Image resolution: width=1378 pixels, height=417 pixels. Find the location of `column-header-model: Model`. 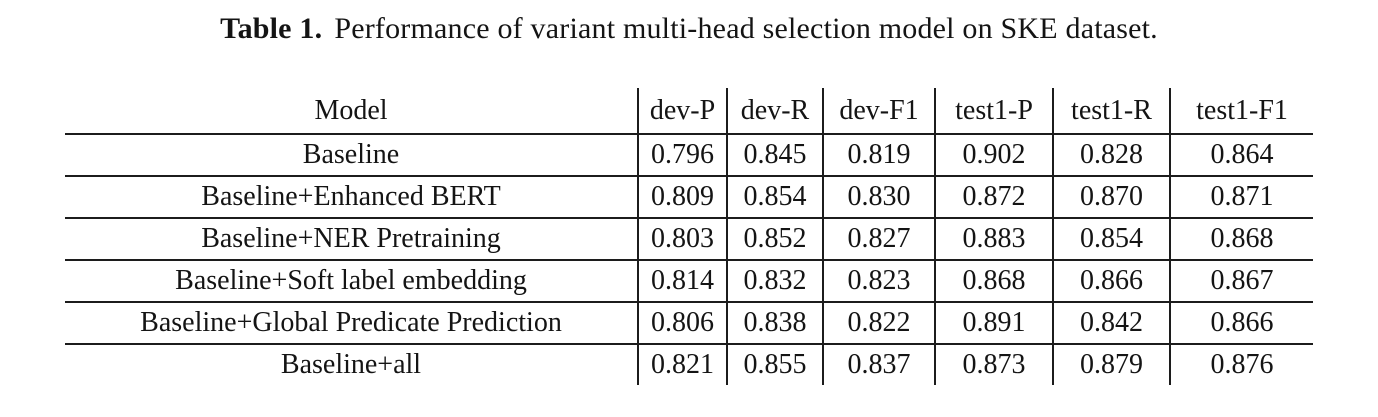

column-header-model: Model is located at coordinates (352, 111).